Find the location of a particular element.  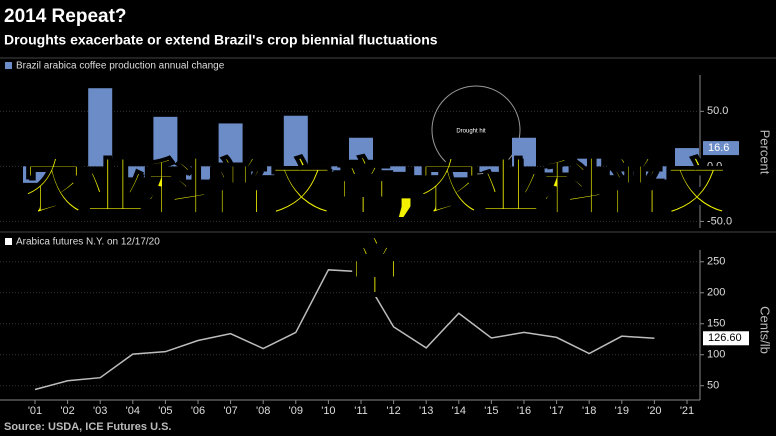

title: 2014 Repeat? is located at coordinates (65, 16).